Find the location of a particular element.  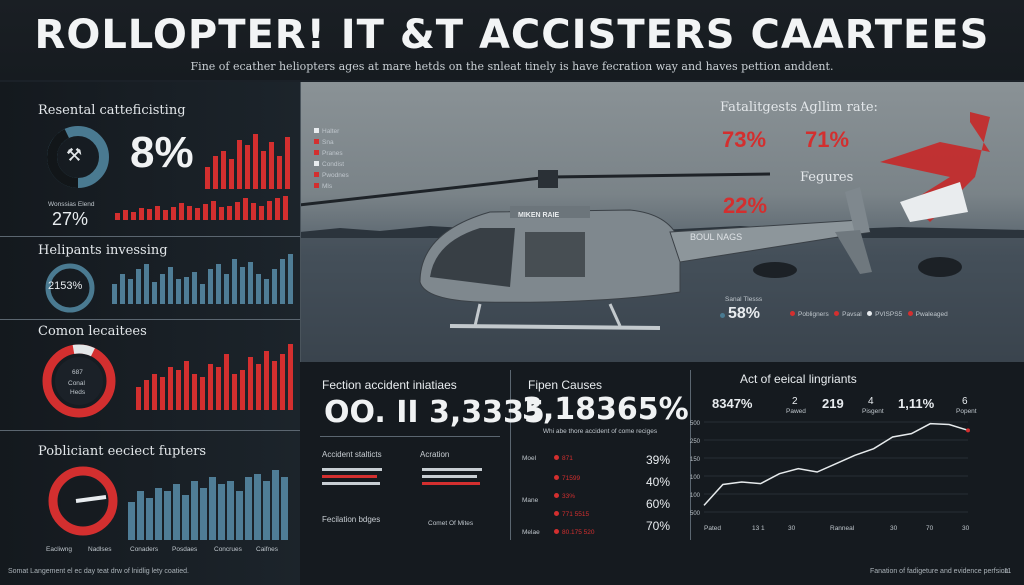

col3-title: Act of eeical lingriants is located at coordinates (798, 379).